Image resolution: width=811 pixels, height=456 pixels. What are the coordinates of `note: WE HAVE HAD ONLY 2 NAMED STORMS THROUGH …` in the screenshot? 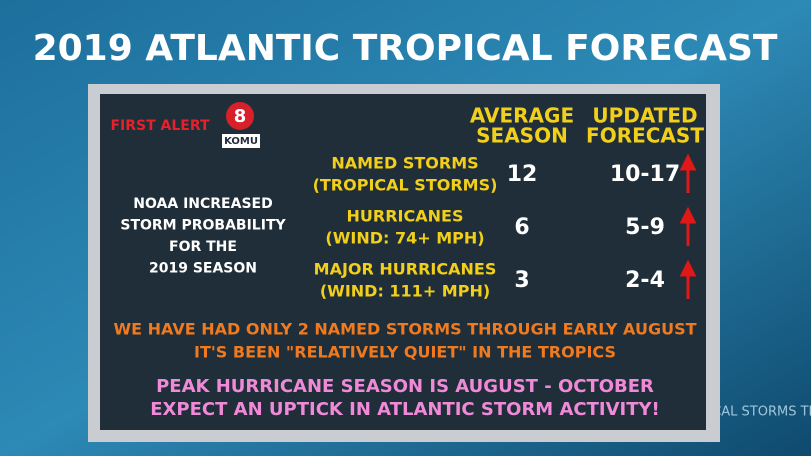 It's located at (405, 329).